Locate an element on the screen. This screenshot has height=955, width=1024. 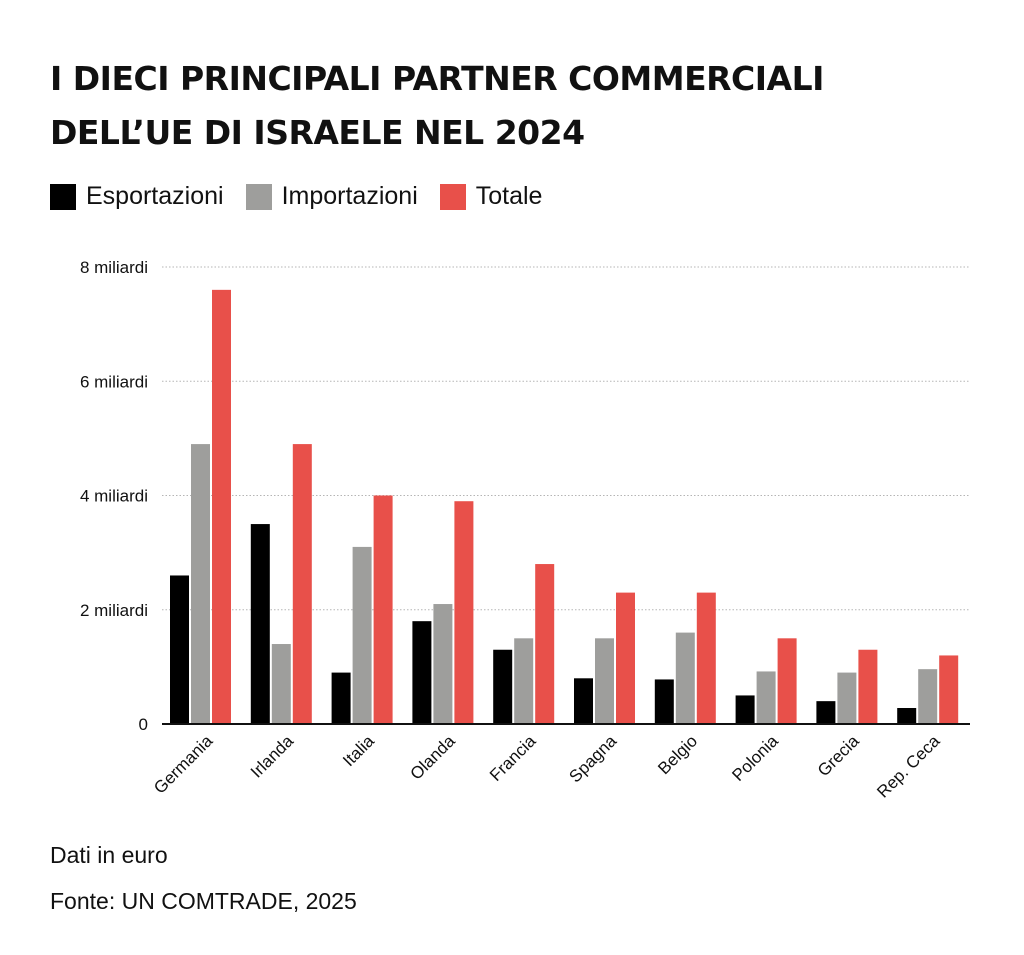
legend-label-imports: Importazioni is located at coordinates (349, 196).